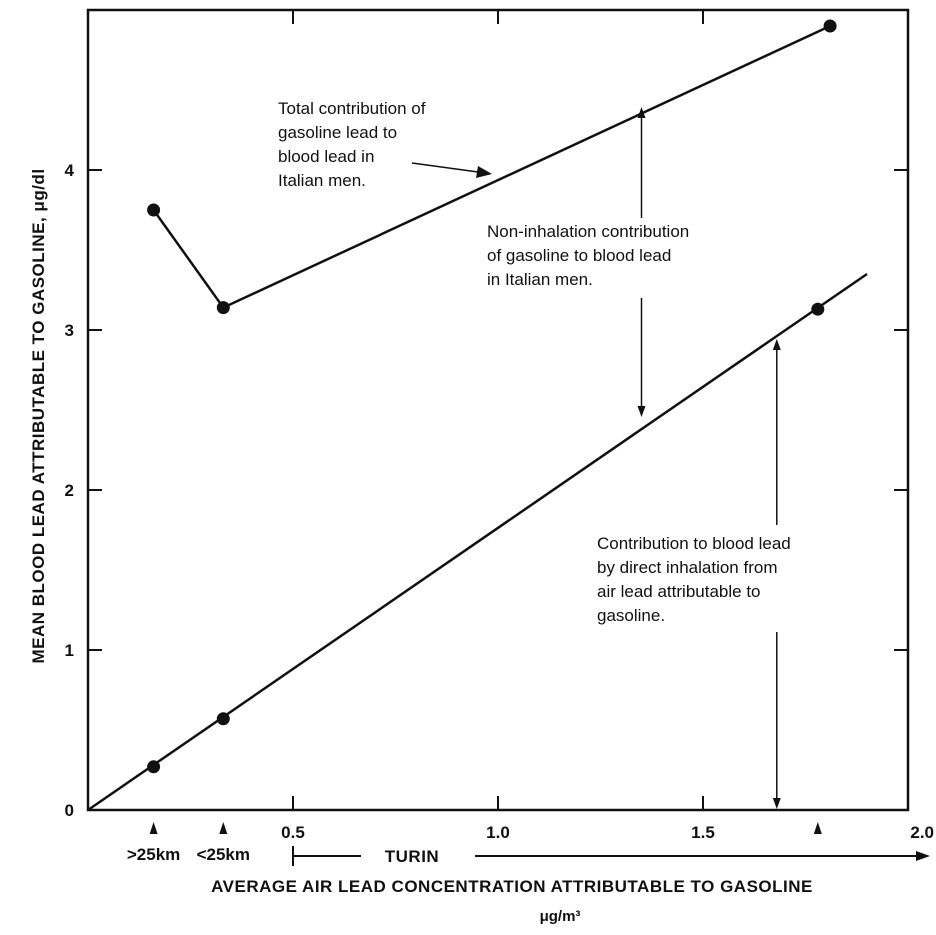  I want to click on y-tick-label: 1, so click(69, 650).